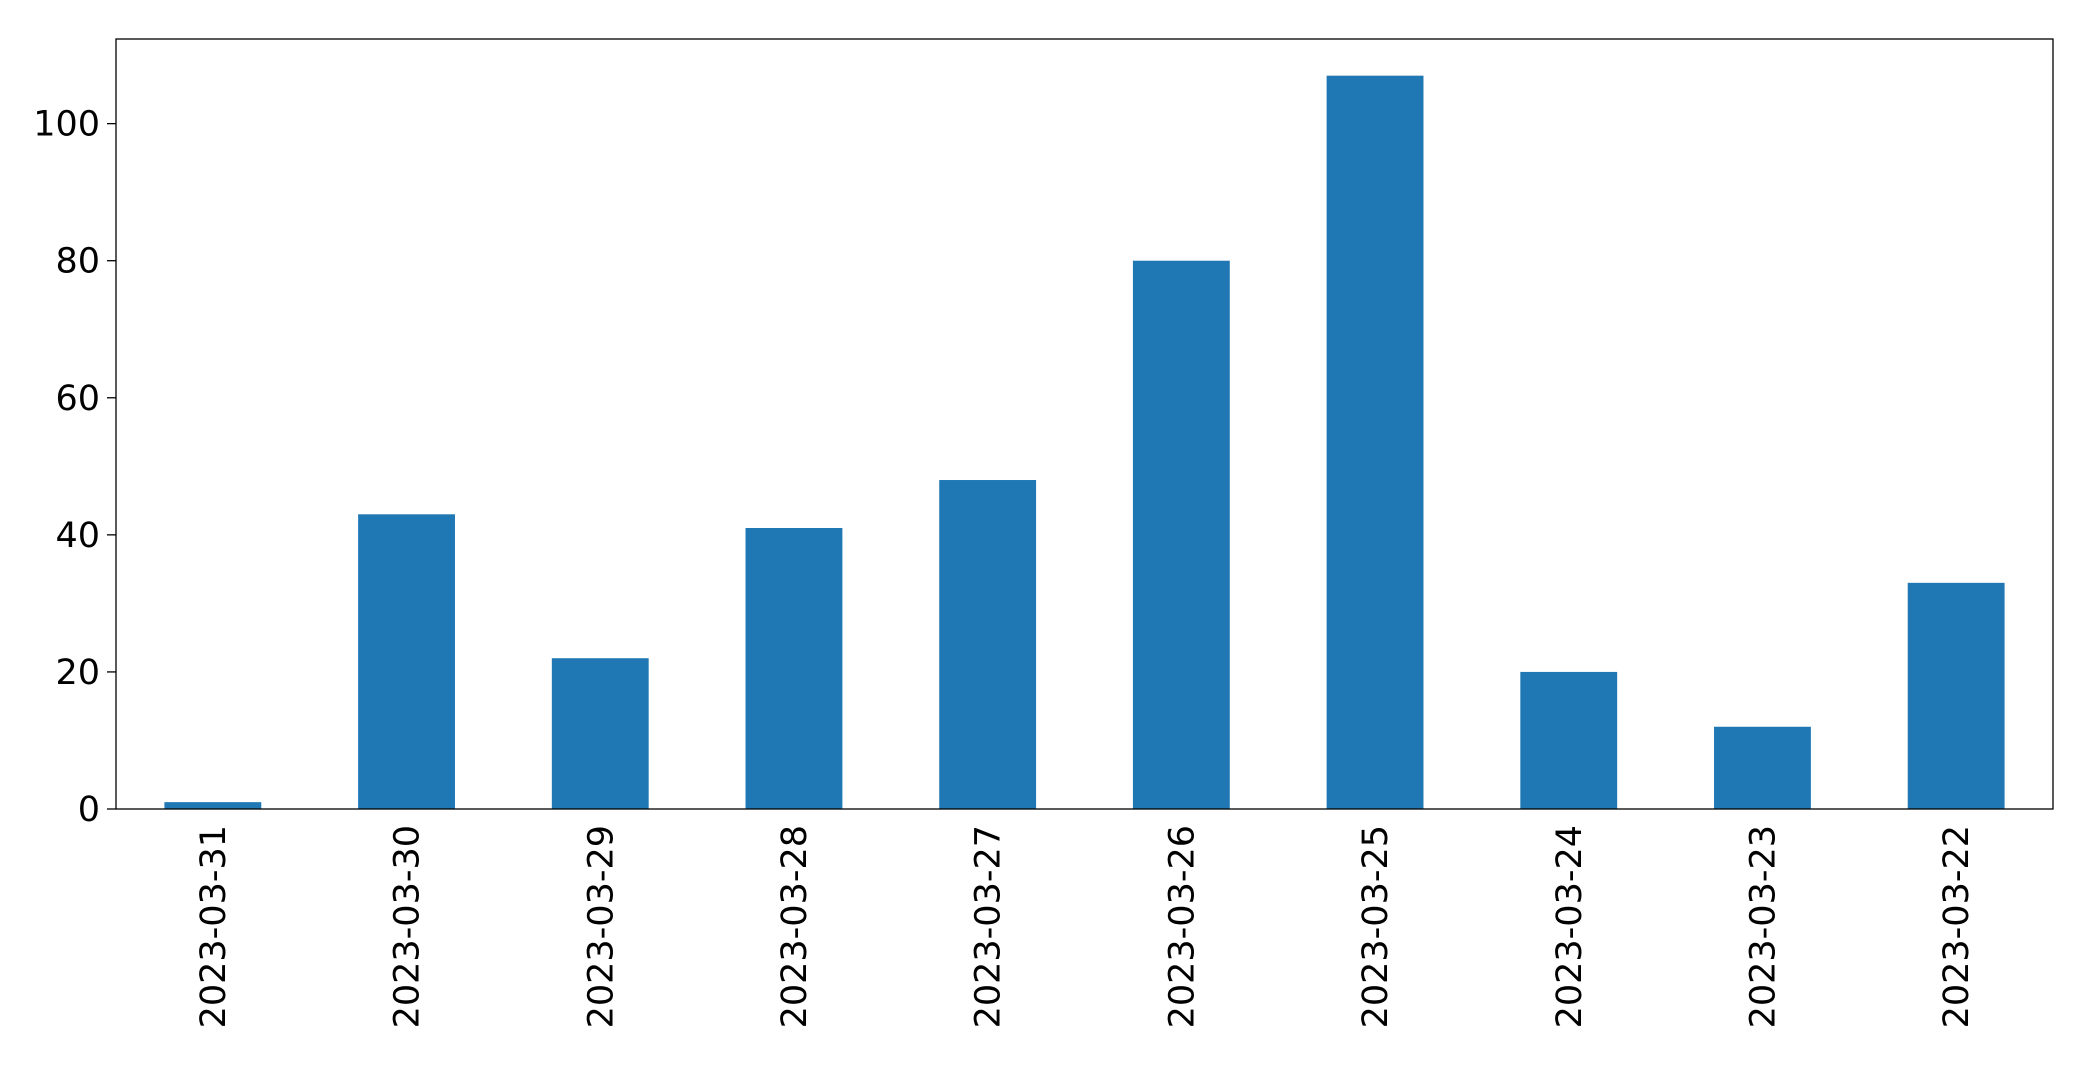 The width and height of the screenshot is (2093, 1065). What do you see at coordinates (77, 673) in the screenshot?
I see `y-tick-label: 20` at bounding box center [77, 673].